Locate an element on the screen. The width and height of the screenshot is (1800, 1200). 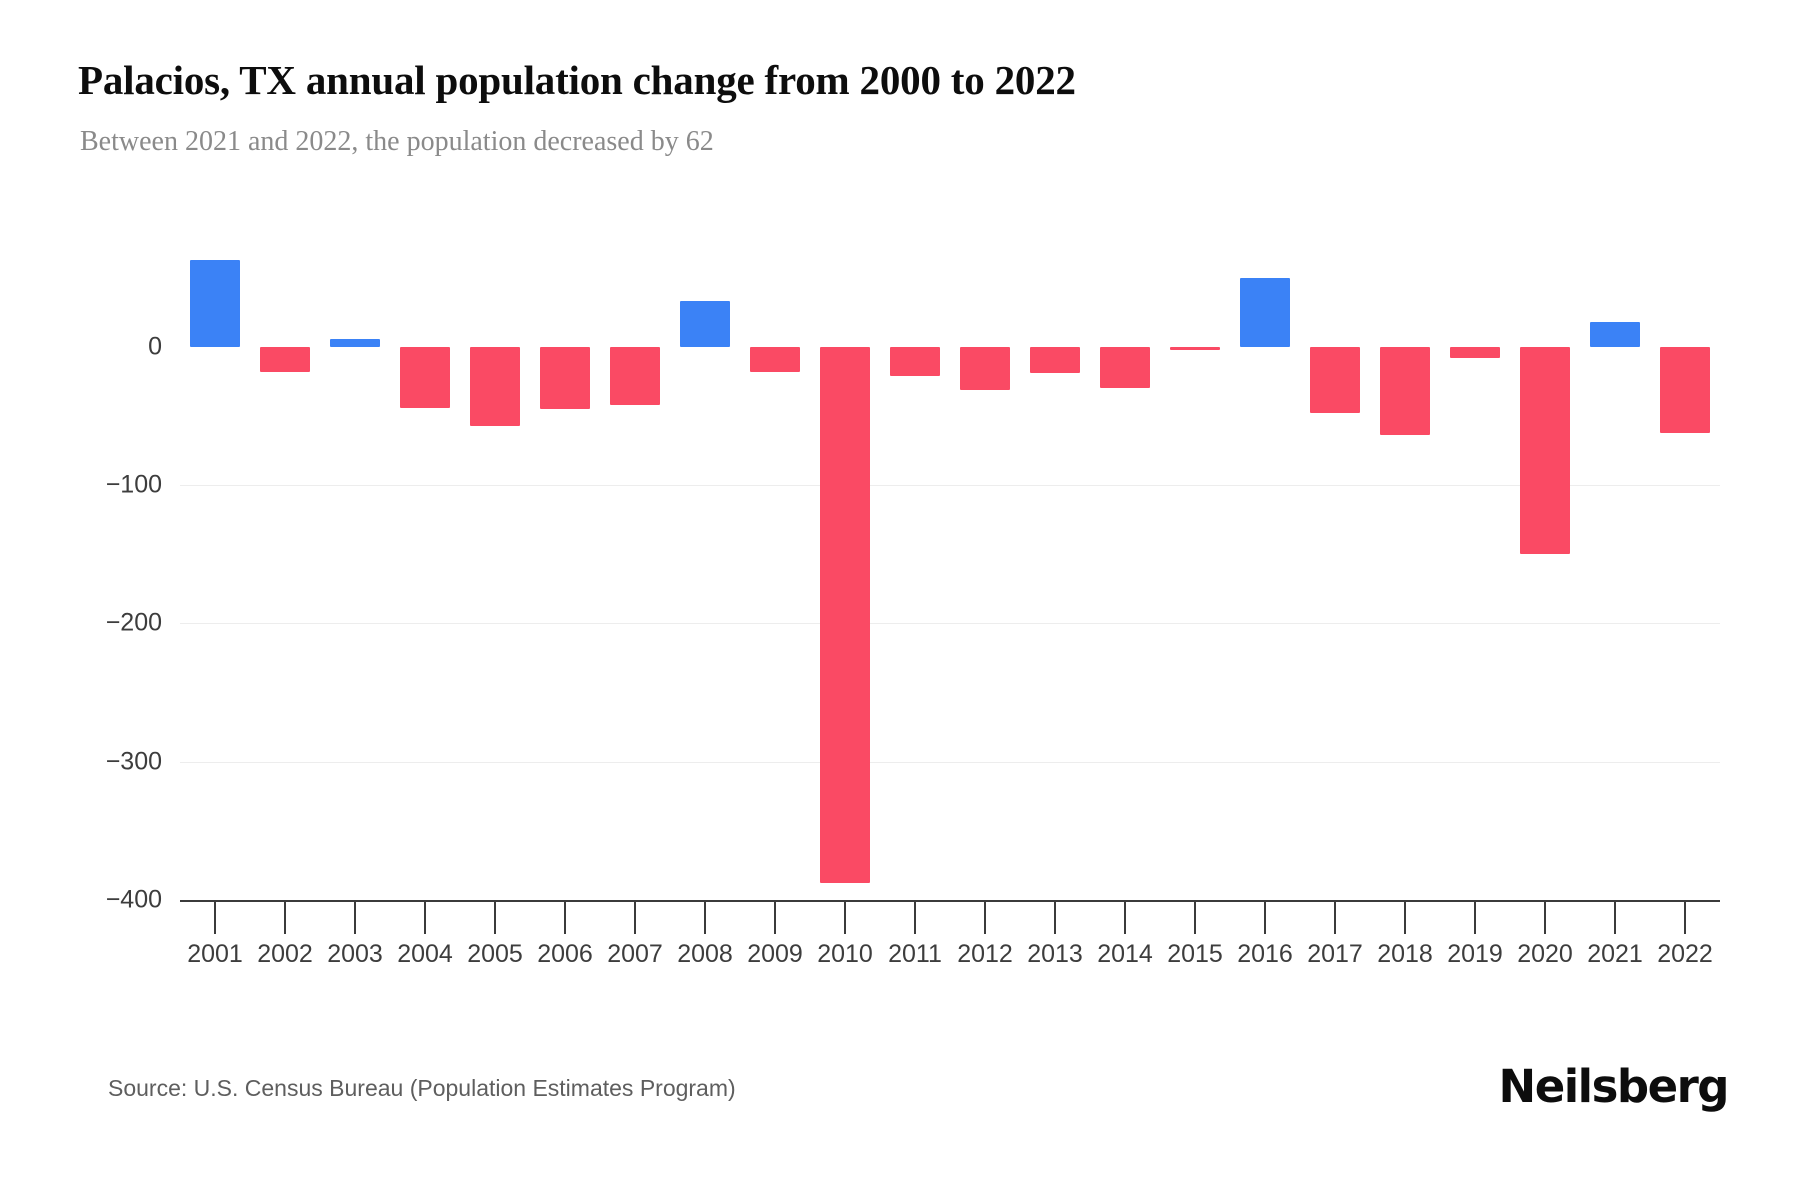
x-axis-ticks is located at coordinates (950, 917).